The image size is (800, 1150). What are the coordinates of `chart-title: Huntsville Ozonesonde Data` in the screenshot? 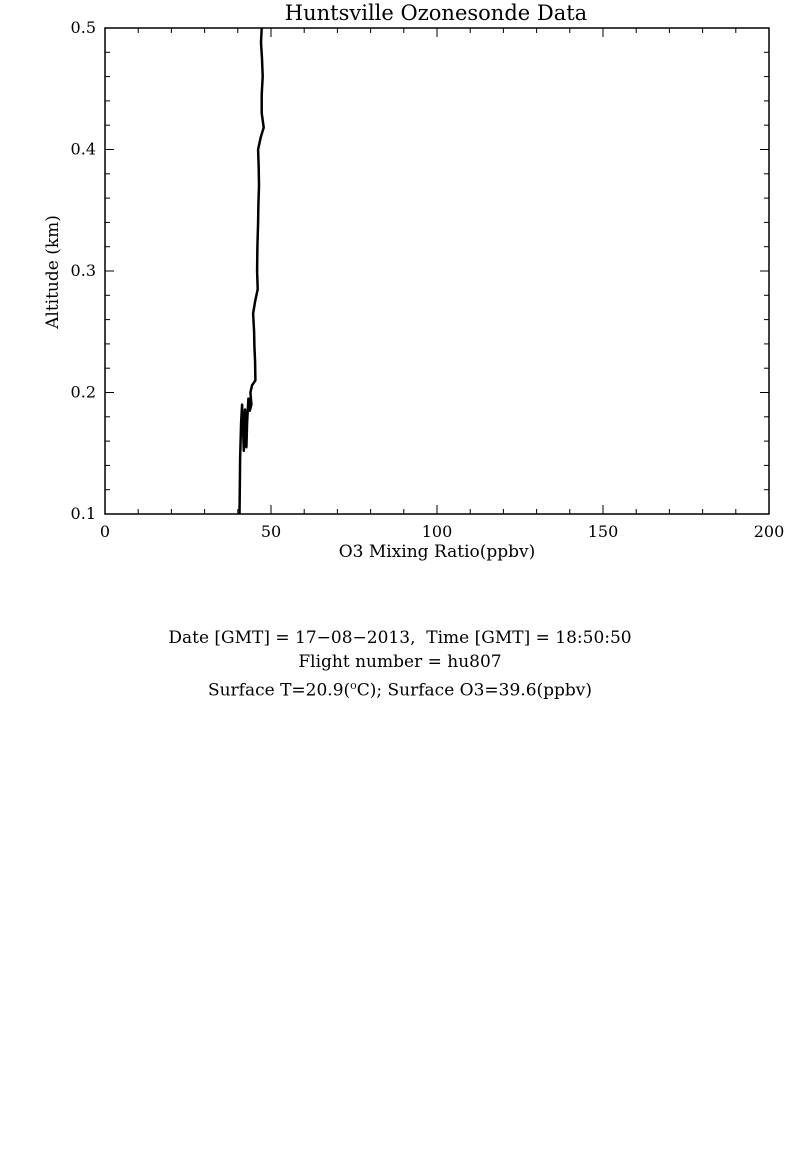 It's located at (436, 13).